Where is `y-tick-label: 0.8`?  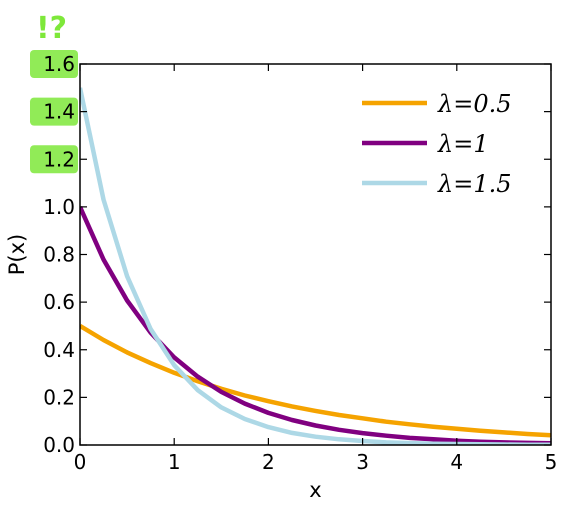
y-tick-label: 0.8 is located at coordinates (59, 255).